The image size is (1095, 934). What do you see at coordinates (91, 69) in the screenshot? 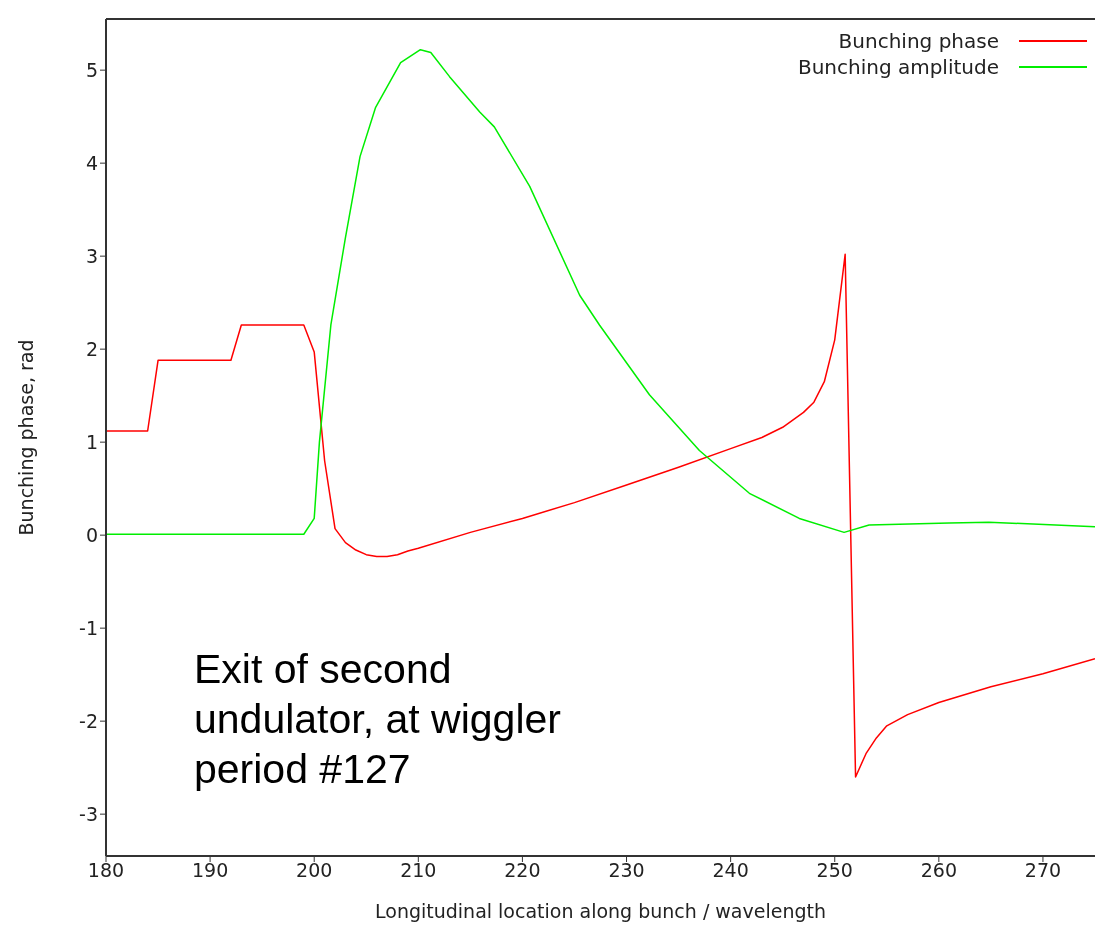
I see `y-tick-label: 5` at bounding box center [91, 69].